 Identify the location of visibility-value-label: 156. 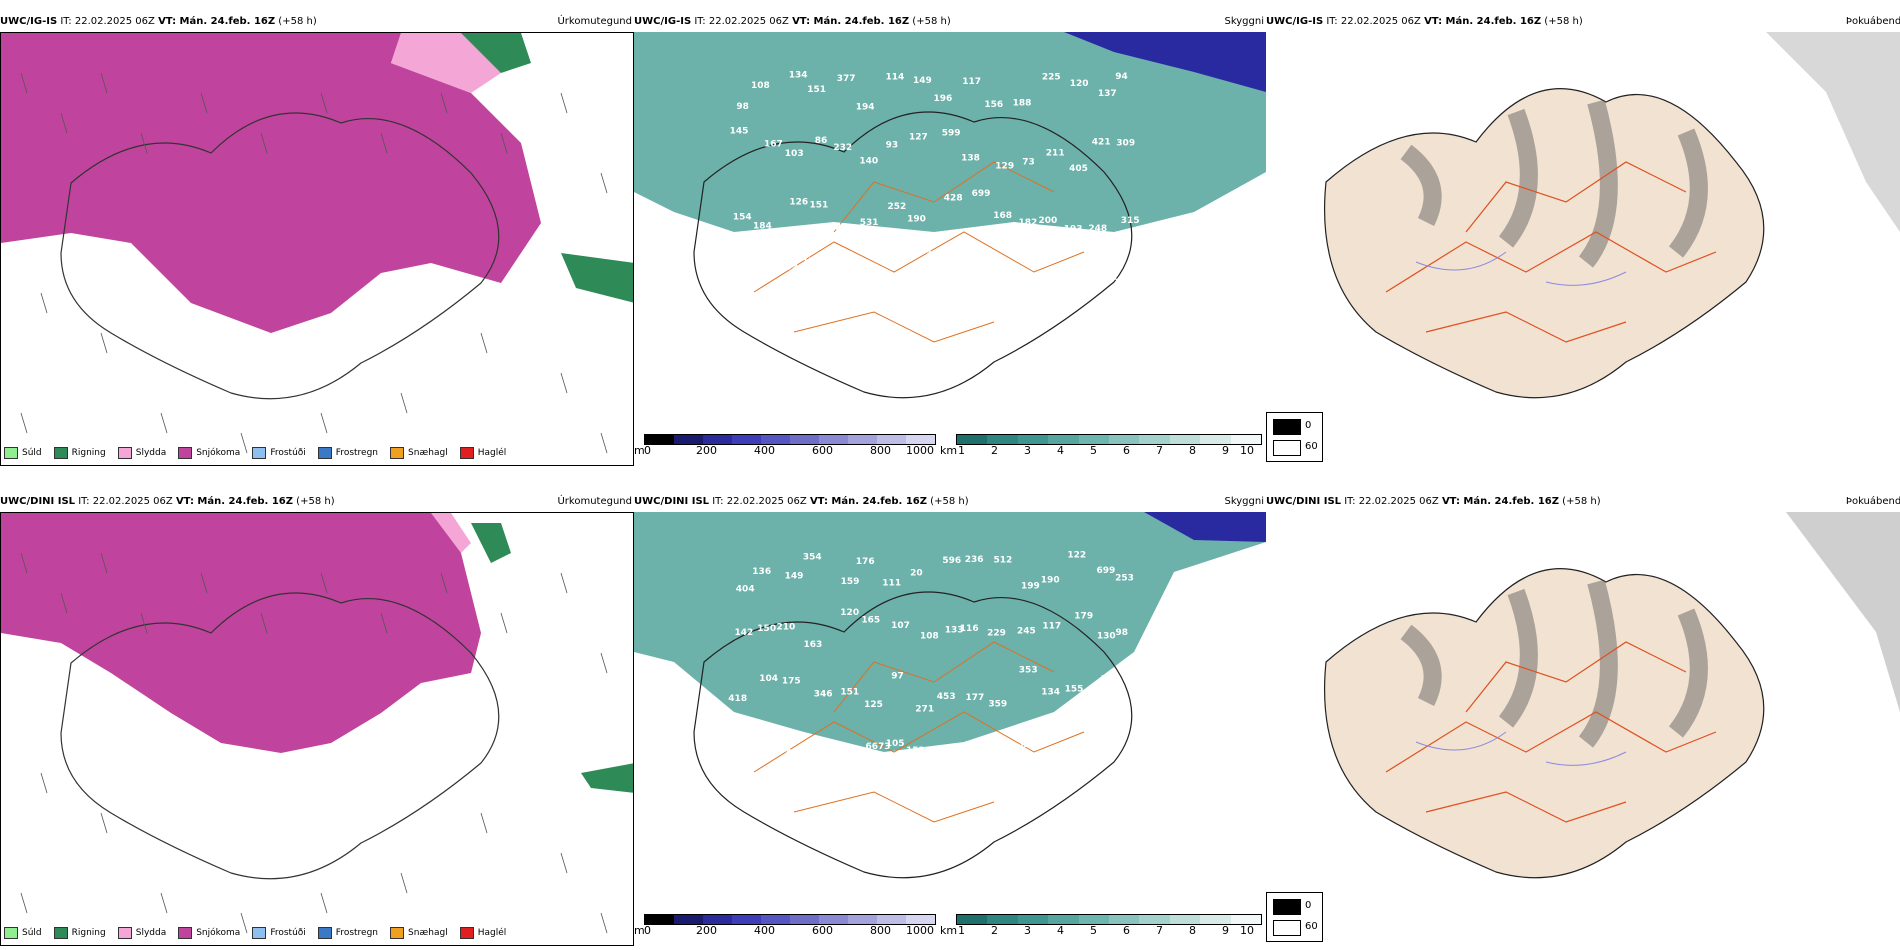
(993, 105).